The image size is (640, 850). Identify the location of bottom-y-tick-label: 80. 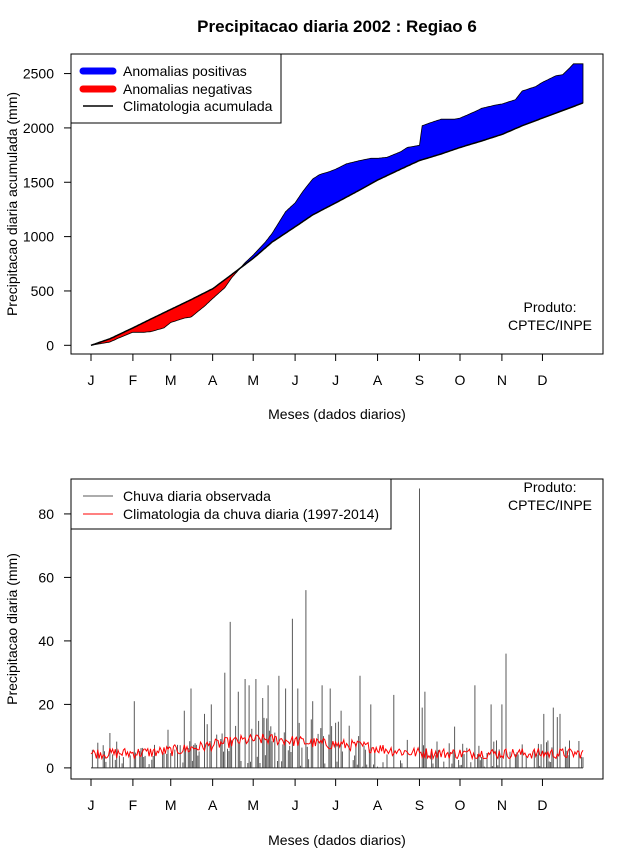
(46, 514).